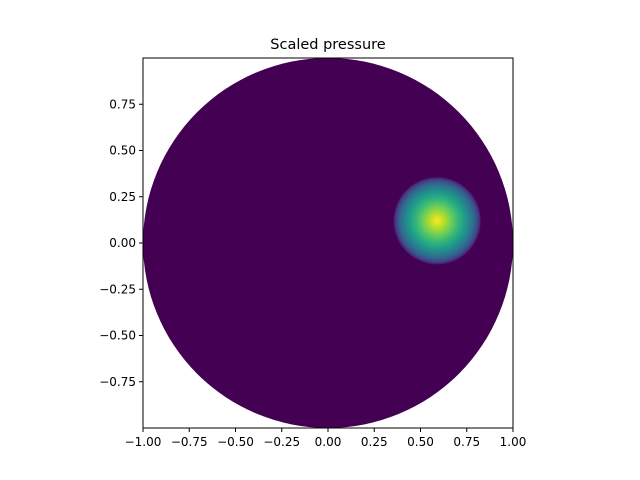  Describe the element at coordinates (117, 289) in the screenshot. I see `y-tick-label: −0.25` at that location.